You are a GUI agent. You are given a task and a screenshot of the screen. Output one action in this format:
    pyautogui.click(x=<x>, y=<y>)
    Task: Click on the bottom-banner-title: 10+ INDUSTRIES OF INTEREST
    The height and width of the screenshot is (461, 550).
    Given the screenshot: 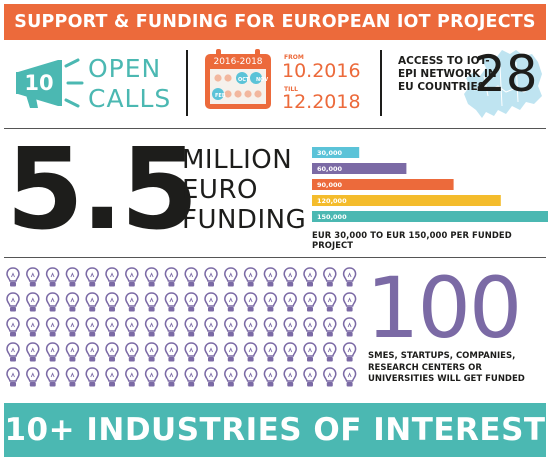 What is the action you would take?
    pyautogui.click(x=275, y=430)
    